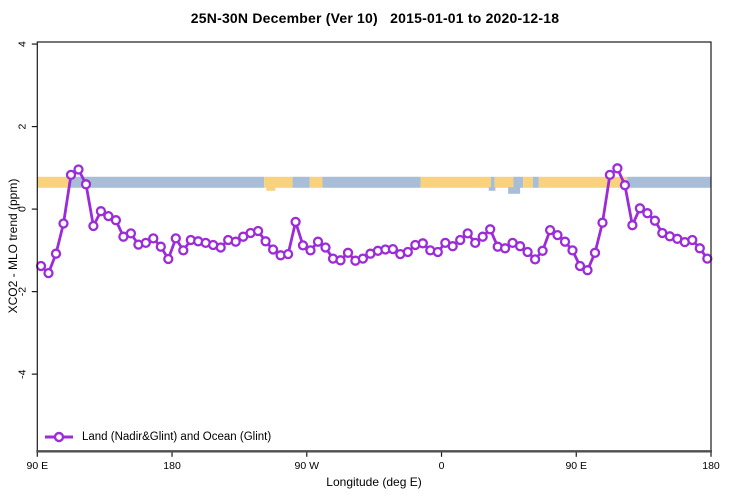  What do you see at coordinates (22, 44) in the screenshot?
I see `y-tick-label: 4` at bounding box center [22, 44].